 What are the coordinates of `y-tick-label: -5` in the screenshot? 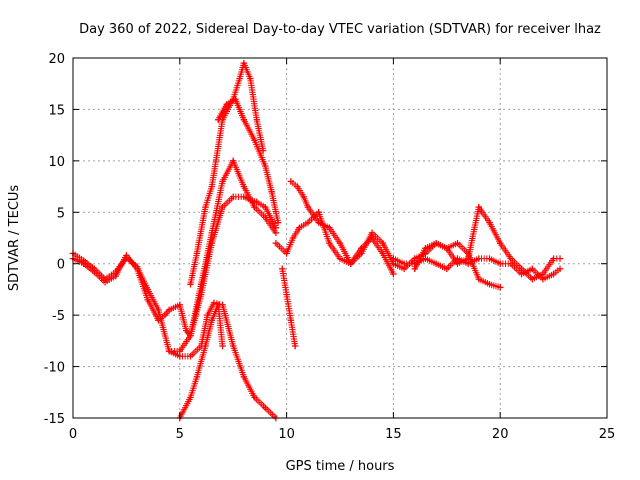 It's located at (58, 316).